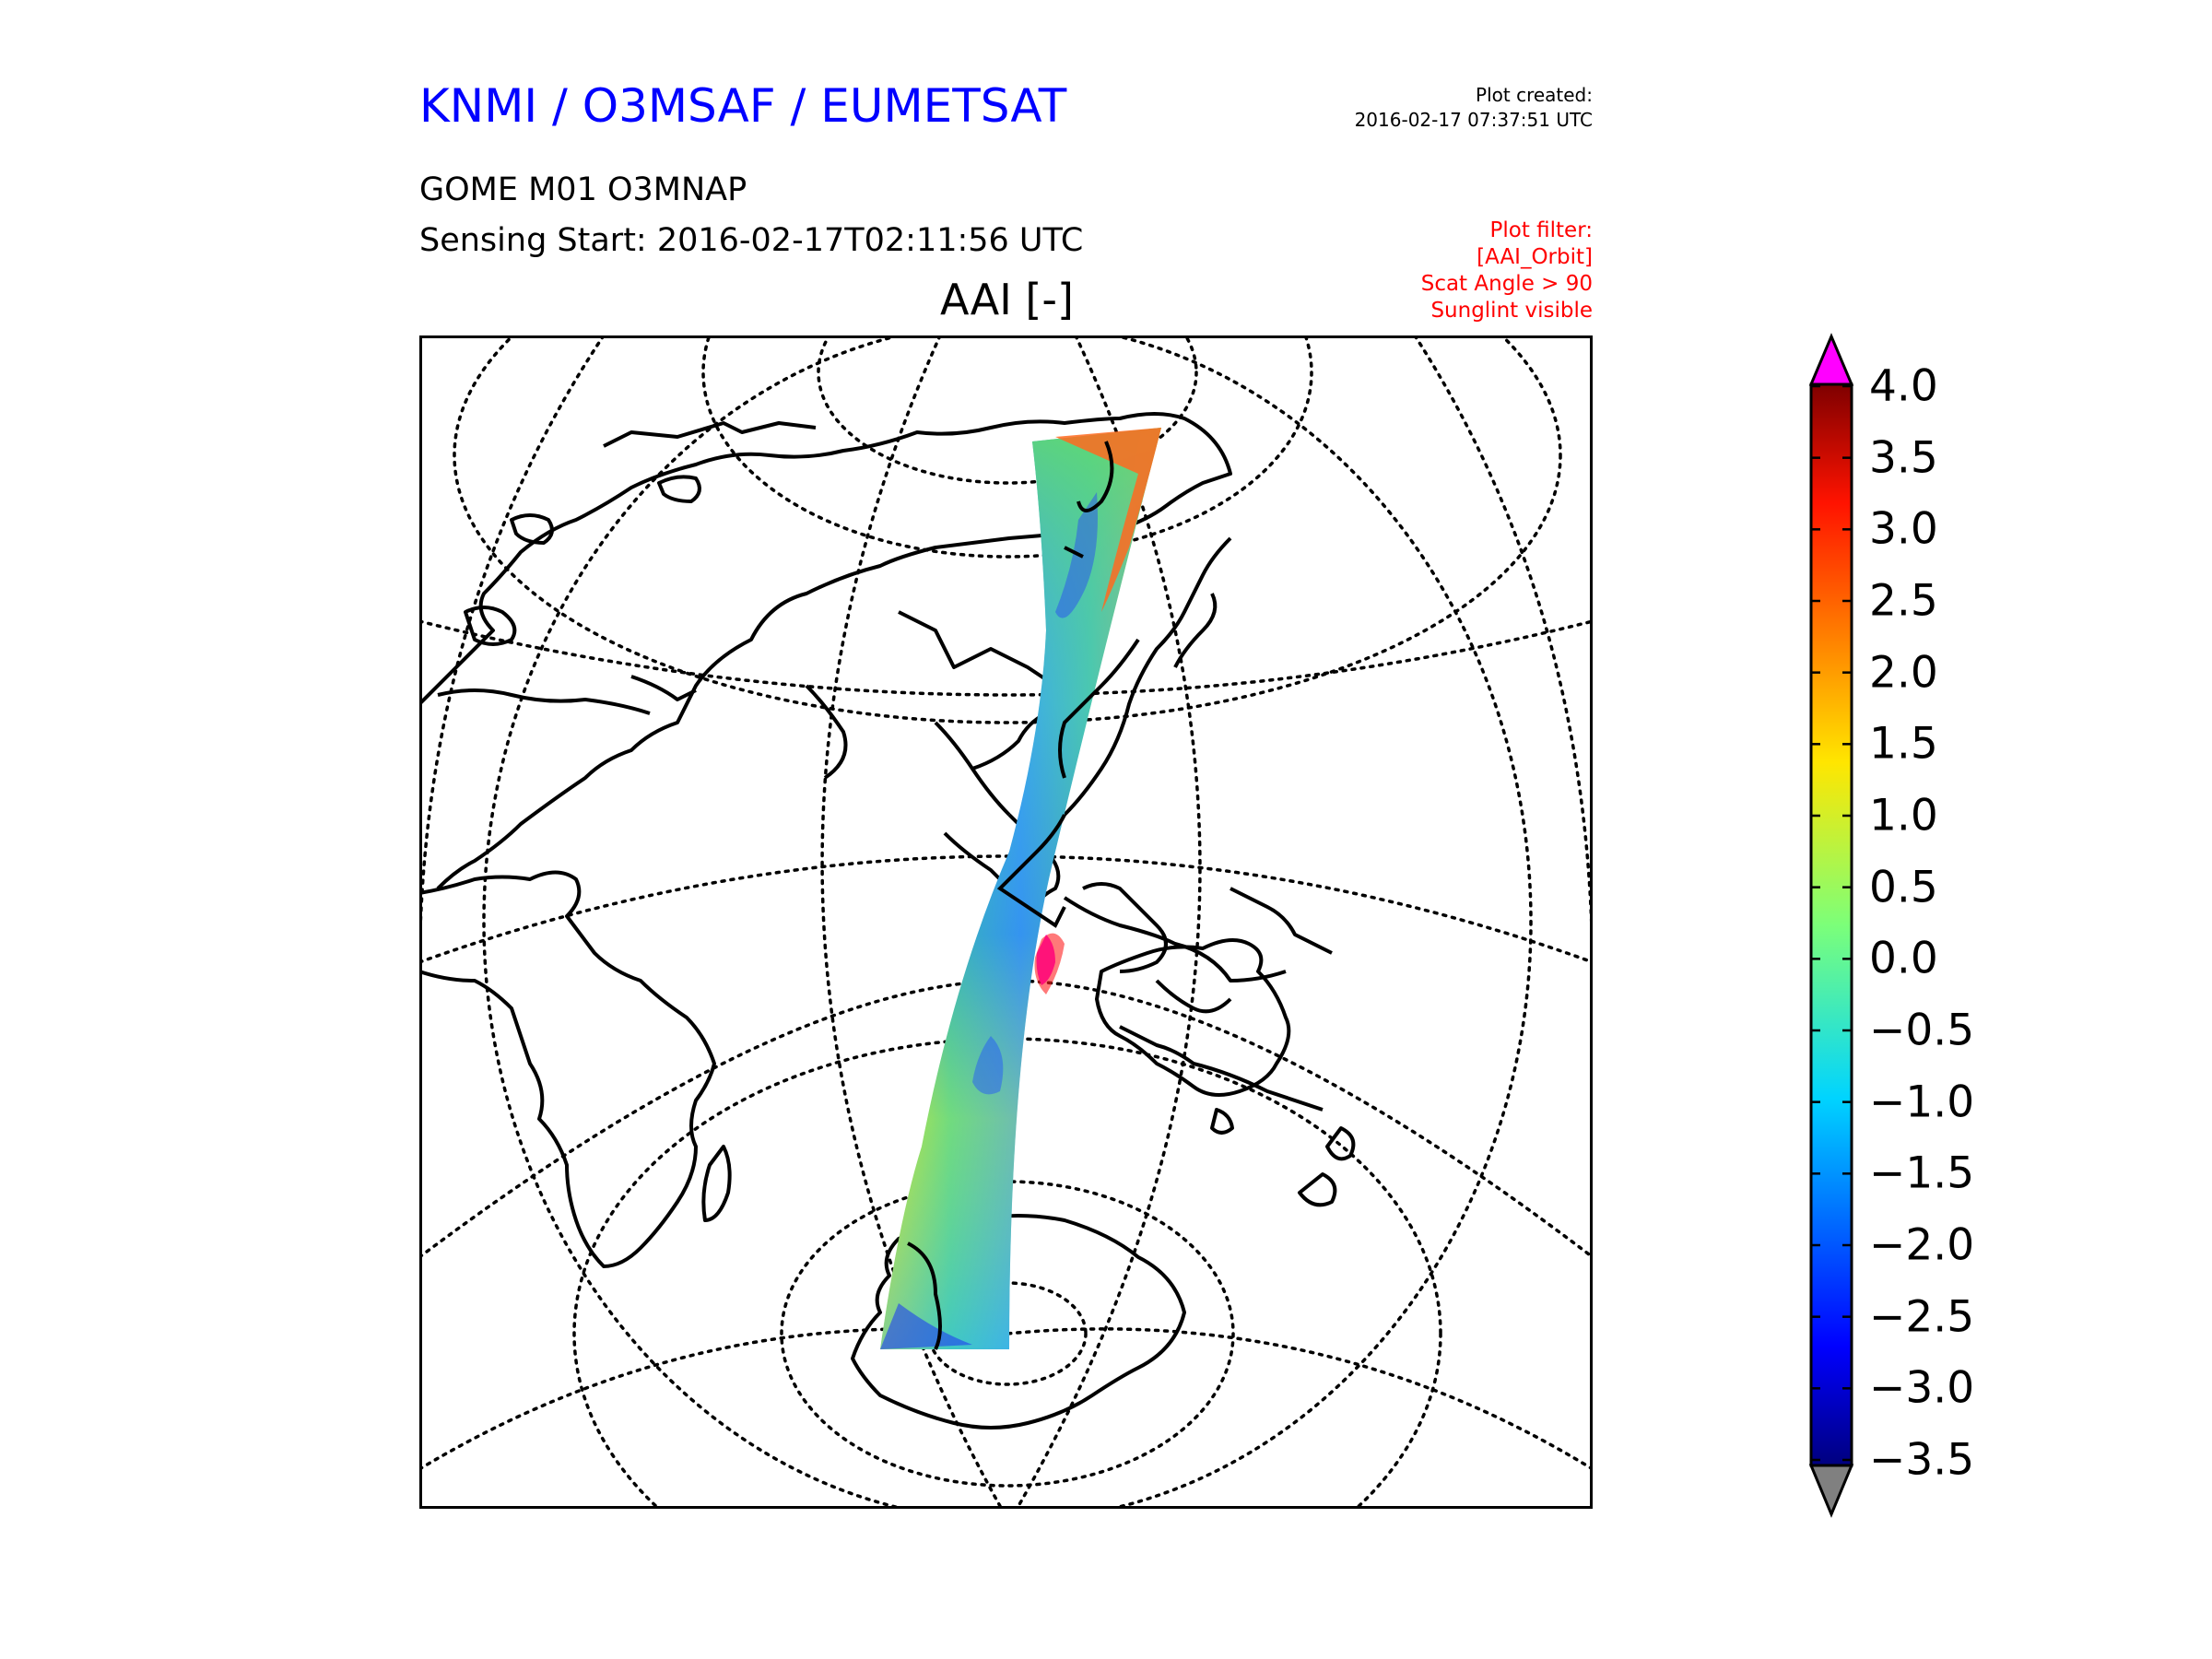 Image resolution: width=2212 pixels, height=1659 pixels. I want to click on plot-created-label: Plot created:, so click(1534, 95).